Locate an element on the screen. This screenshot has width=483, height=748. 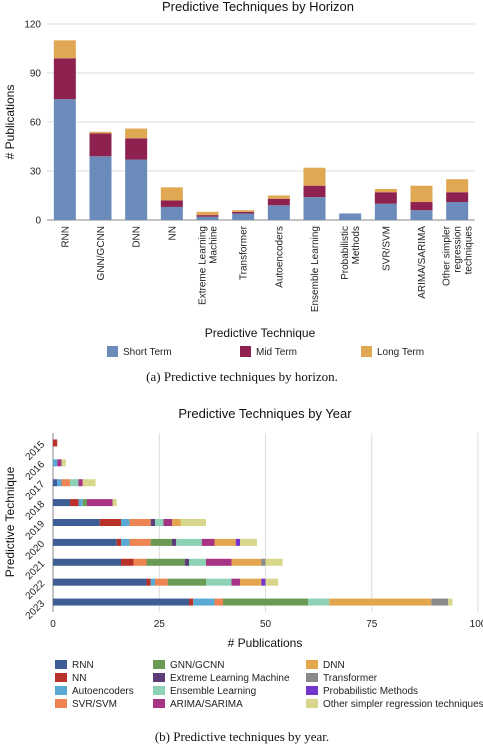
chart-a-bar-dnn-long-term is located at coordinates (136, 133).